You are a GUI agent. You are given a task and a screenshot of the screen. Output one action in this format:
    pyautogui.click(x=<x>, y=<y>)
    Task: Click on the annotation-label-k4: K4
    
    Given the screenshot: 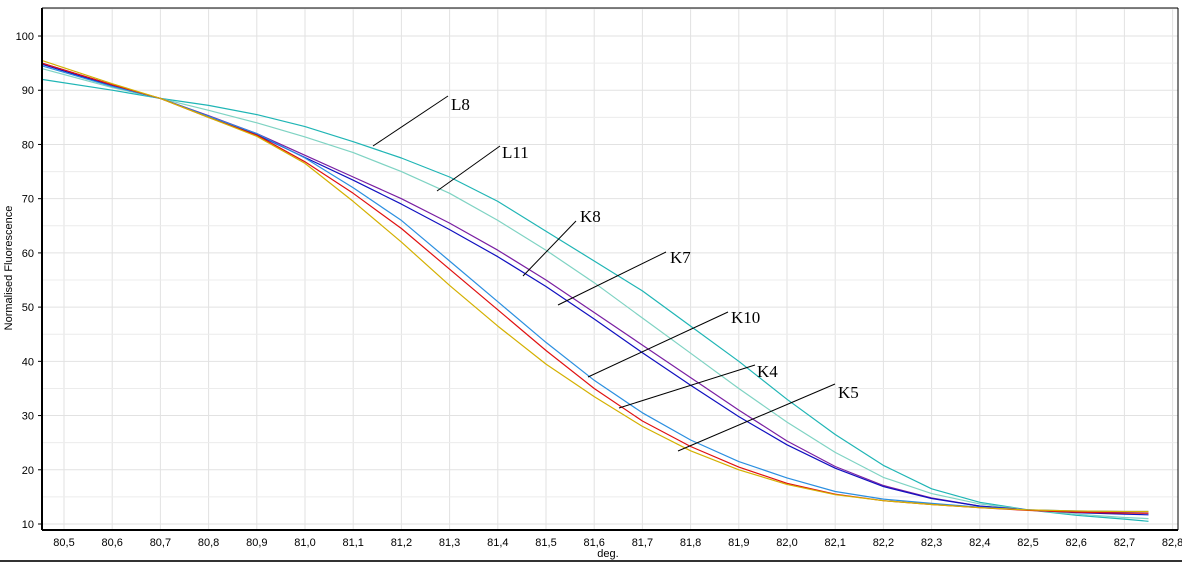 What is the action you would take?
    pyautogui.click(x=767, y=371)
    